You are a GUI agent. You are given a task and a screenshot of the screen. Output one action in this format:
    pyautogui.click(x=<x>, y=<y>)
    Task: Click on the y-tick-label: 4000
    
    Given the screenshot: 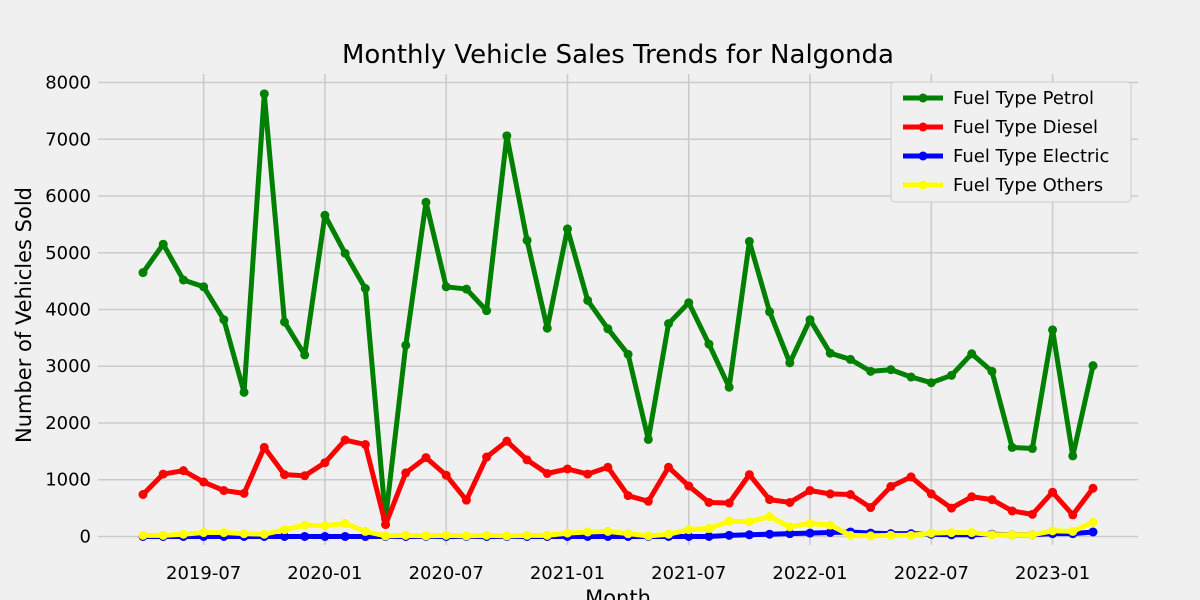 What is the action you would take?
    pyautogui.click(x=68, y=310)
    